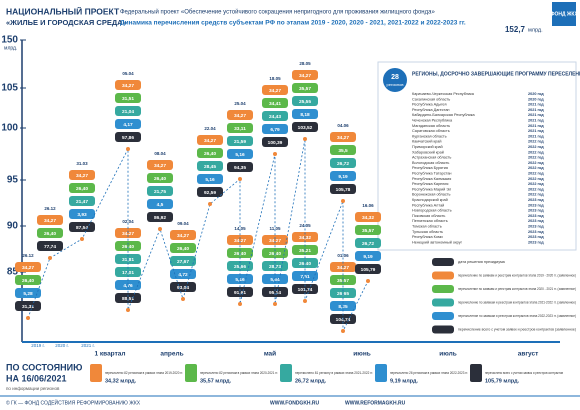 The height and width of the screenshot is (410, 580). What do you see at coordinates (240, 103) in the screenshot?
I see `group-date: 25.04` at bounding box center [240, 103].